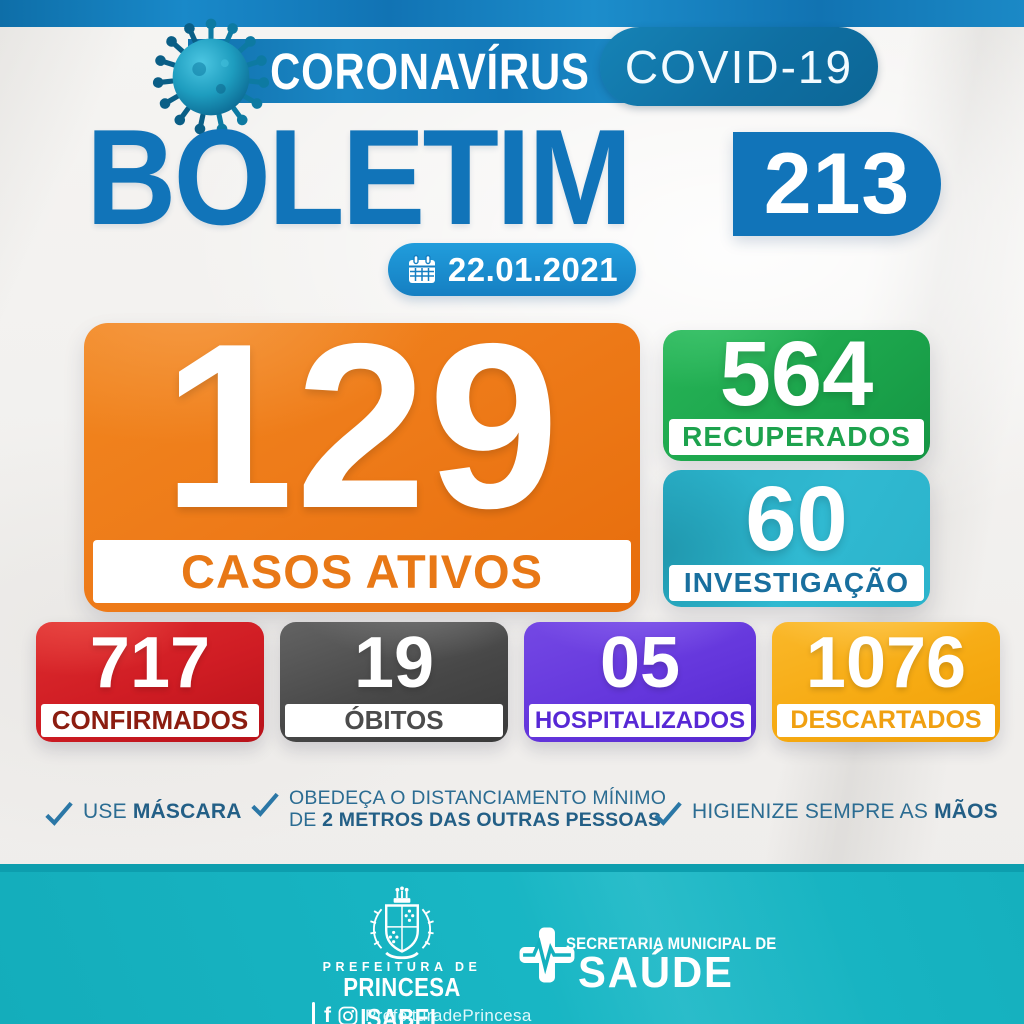 Image resolution: width=1024 pixels, height=1024 pixels. What do you see at coordinates (150, 720) in the screenshot?
I see `confirmed-label: CONFIRMADOS` at bounding box center [150, 720].